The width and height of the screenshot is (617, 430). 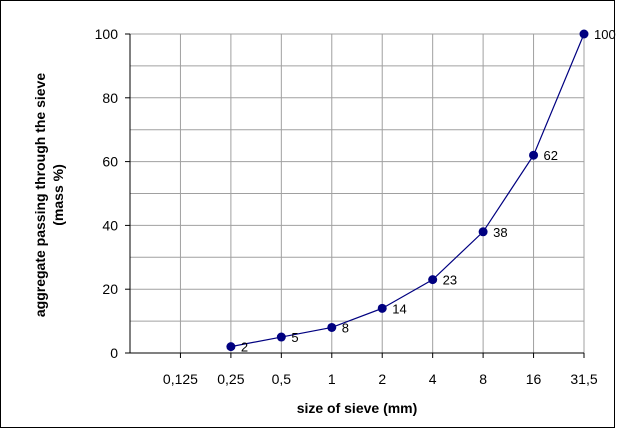 I want to click on y-tick-label: 0, so click(x=114, y=353).